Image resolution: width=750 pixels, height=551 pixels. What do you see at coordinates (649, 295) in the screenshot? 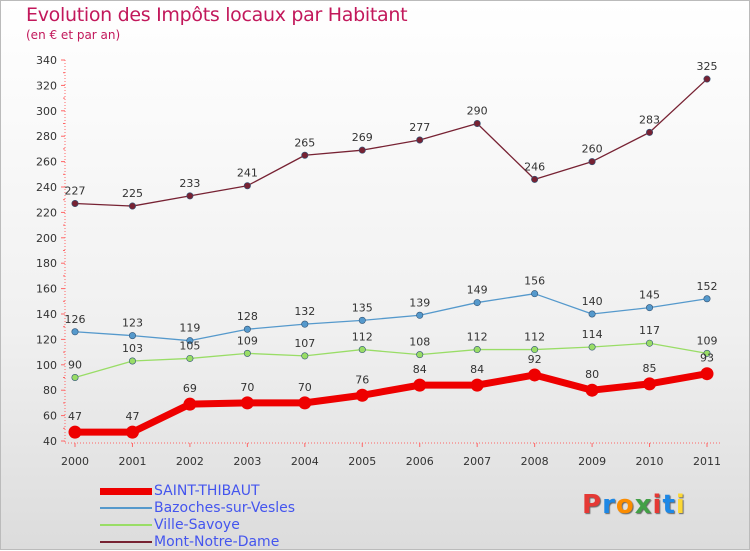
I see `data-label: 145` at bounding box center [649, 295].